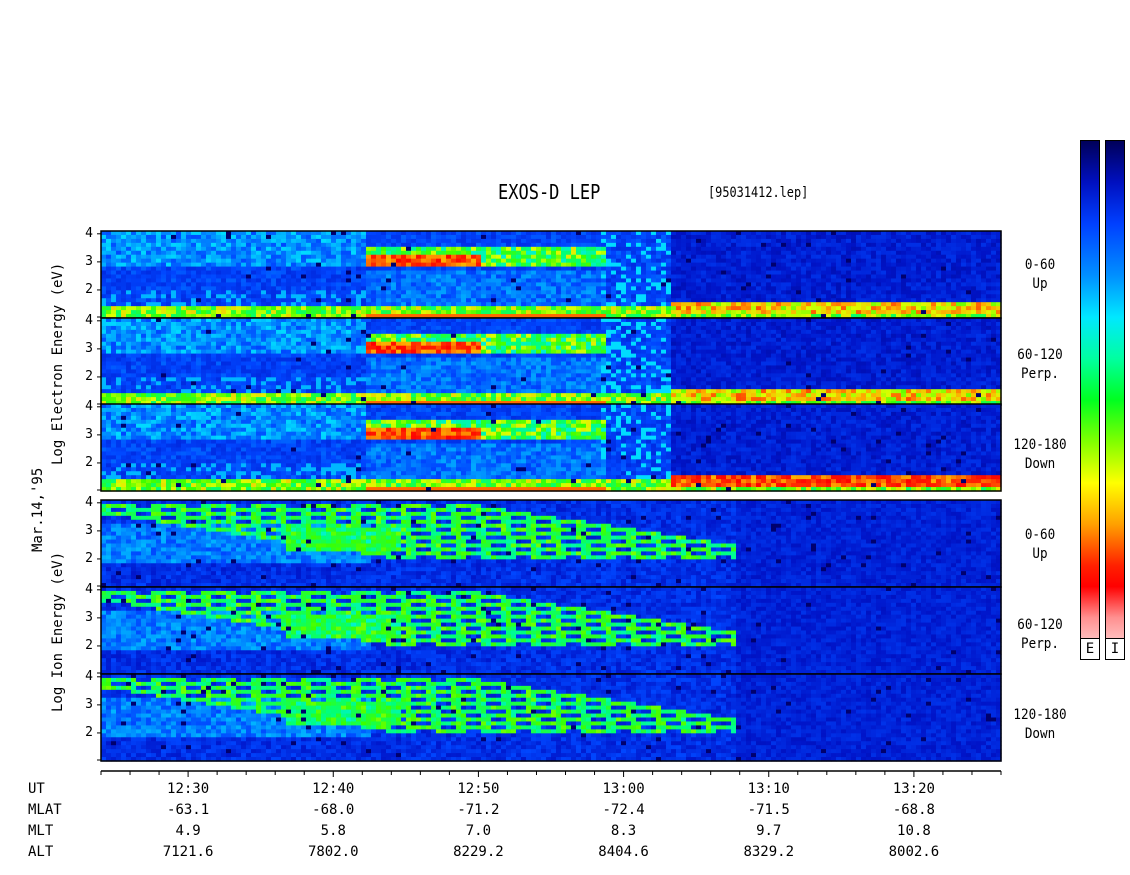 The width and height of the screenshot is (1130, 875). What do you see at coordinates (914, 810) in the screenshot?
I see `ephemeris-value: -68.8` at bounding box center [914, 810].